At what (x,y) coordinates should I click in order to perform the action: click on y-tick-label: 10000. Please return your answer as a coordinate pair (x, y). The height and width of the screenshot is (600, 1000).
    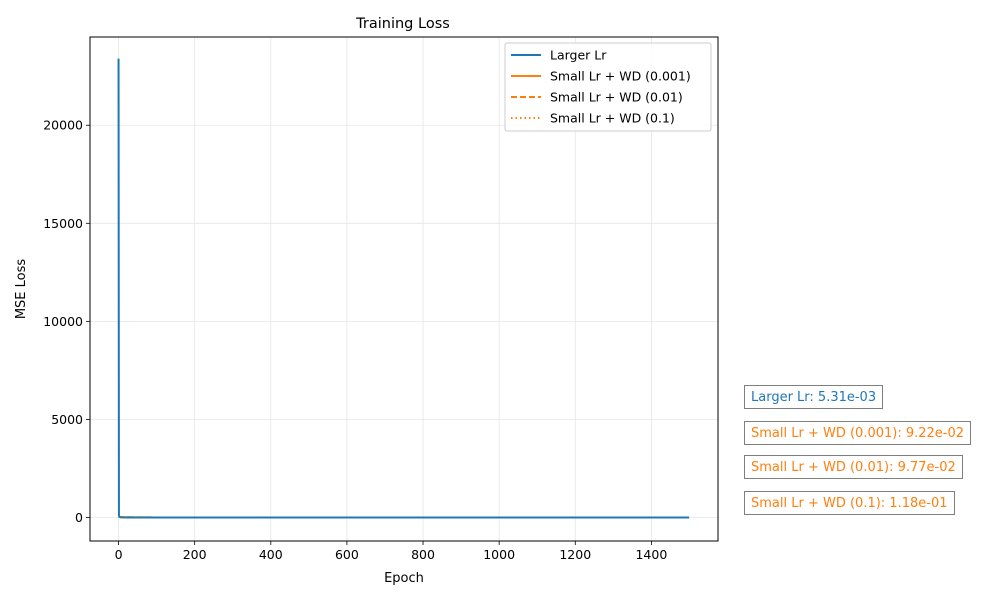
    Looking at the image, I should click on (63, 321).